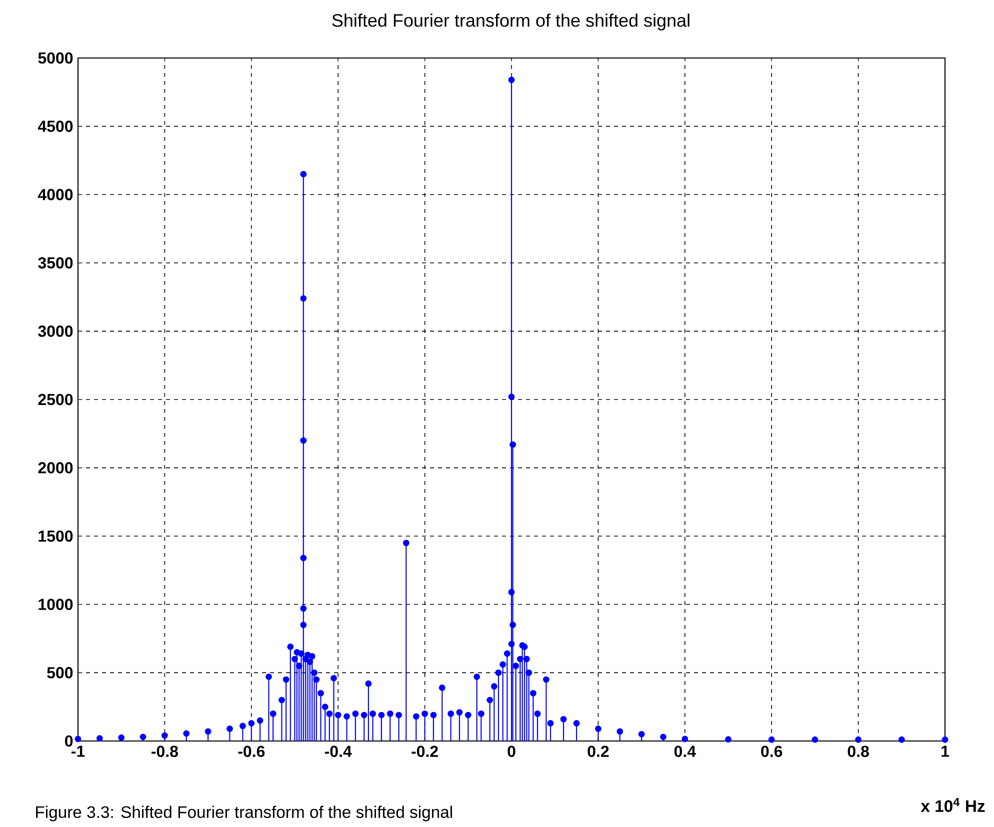 This screenshot has width=994, height=827. What do you see at coordinates (952, 805) in the screenshot?
I see `x-axis-title: x 10$^{4}$ Hz` at bounding box center [952, 805].